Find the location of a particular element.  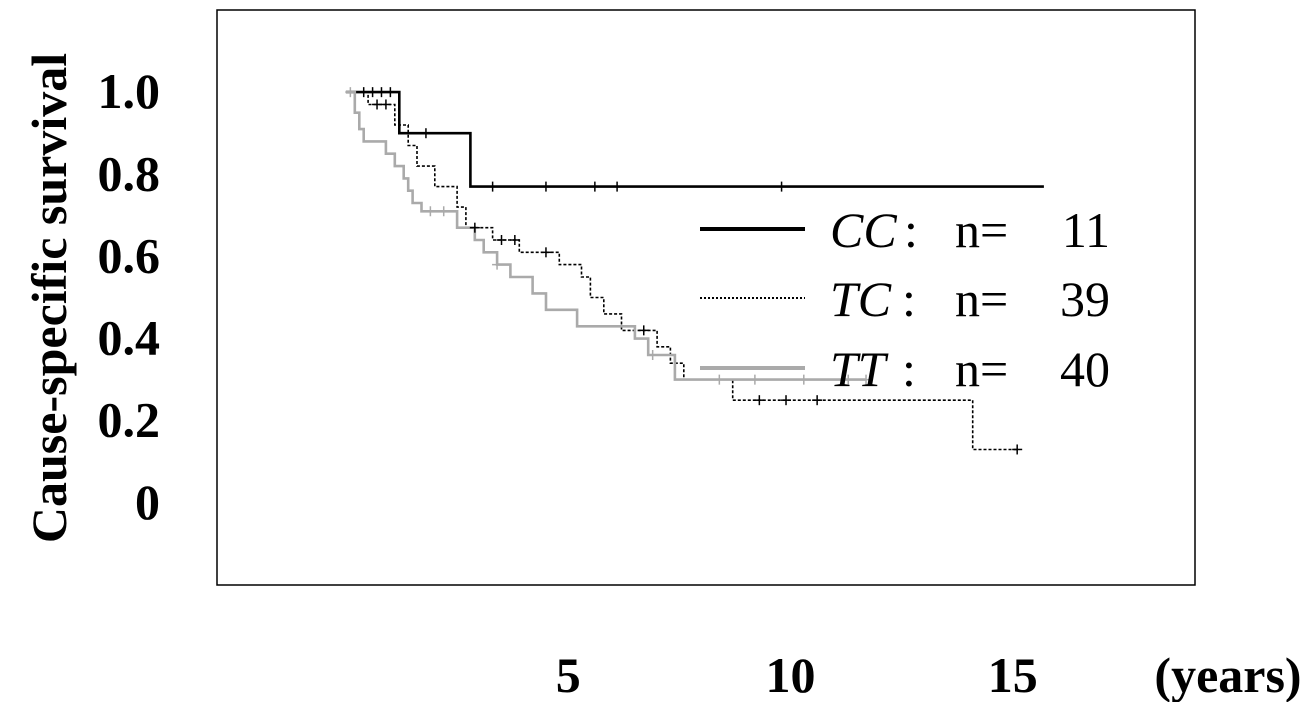

x-tick-labels: 5 10 15 is located at coordinates (797, 674).